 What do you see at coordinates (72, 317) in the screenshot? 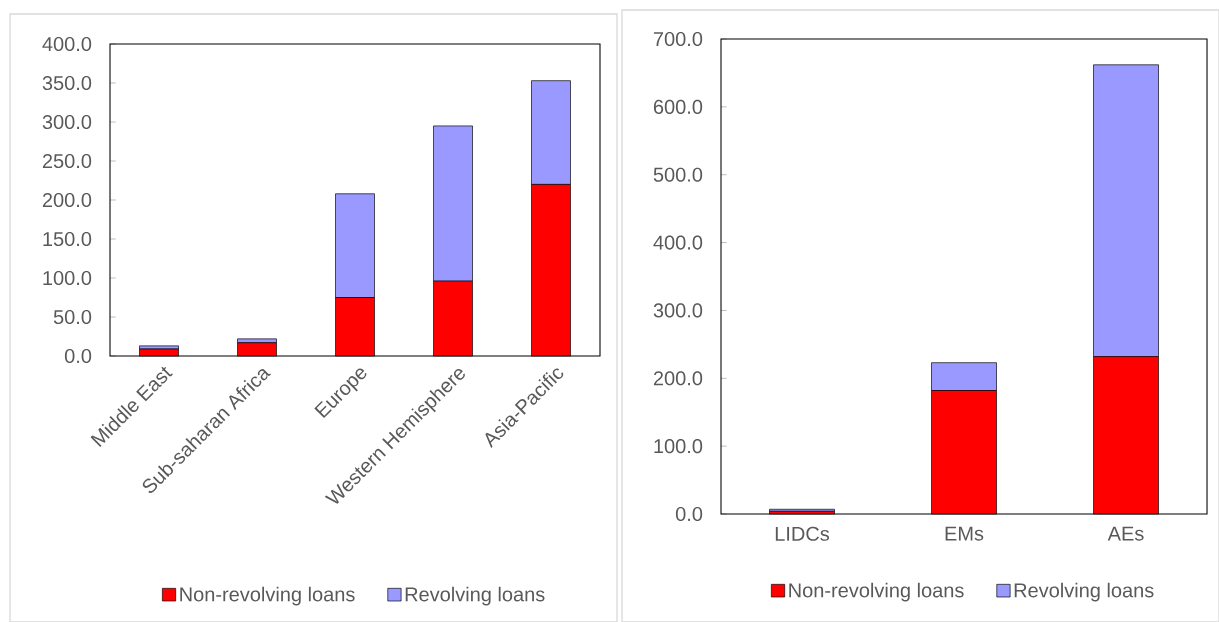
I see `y-tick-label: 50.0` at bounding box center [72, 317].